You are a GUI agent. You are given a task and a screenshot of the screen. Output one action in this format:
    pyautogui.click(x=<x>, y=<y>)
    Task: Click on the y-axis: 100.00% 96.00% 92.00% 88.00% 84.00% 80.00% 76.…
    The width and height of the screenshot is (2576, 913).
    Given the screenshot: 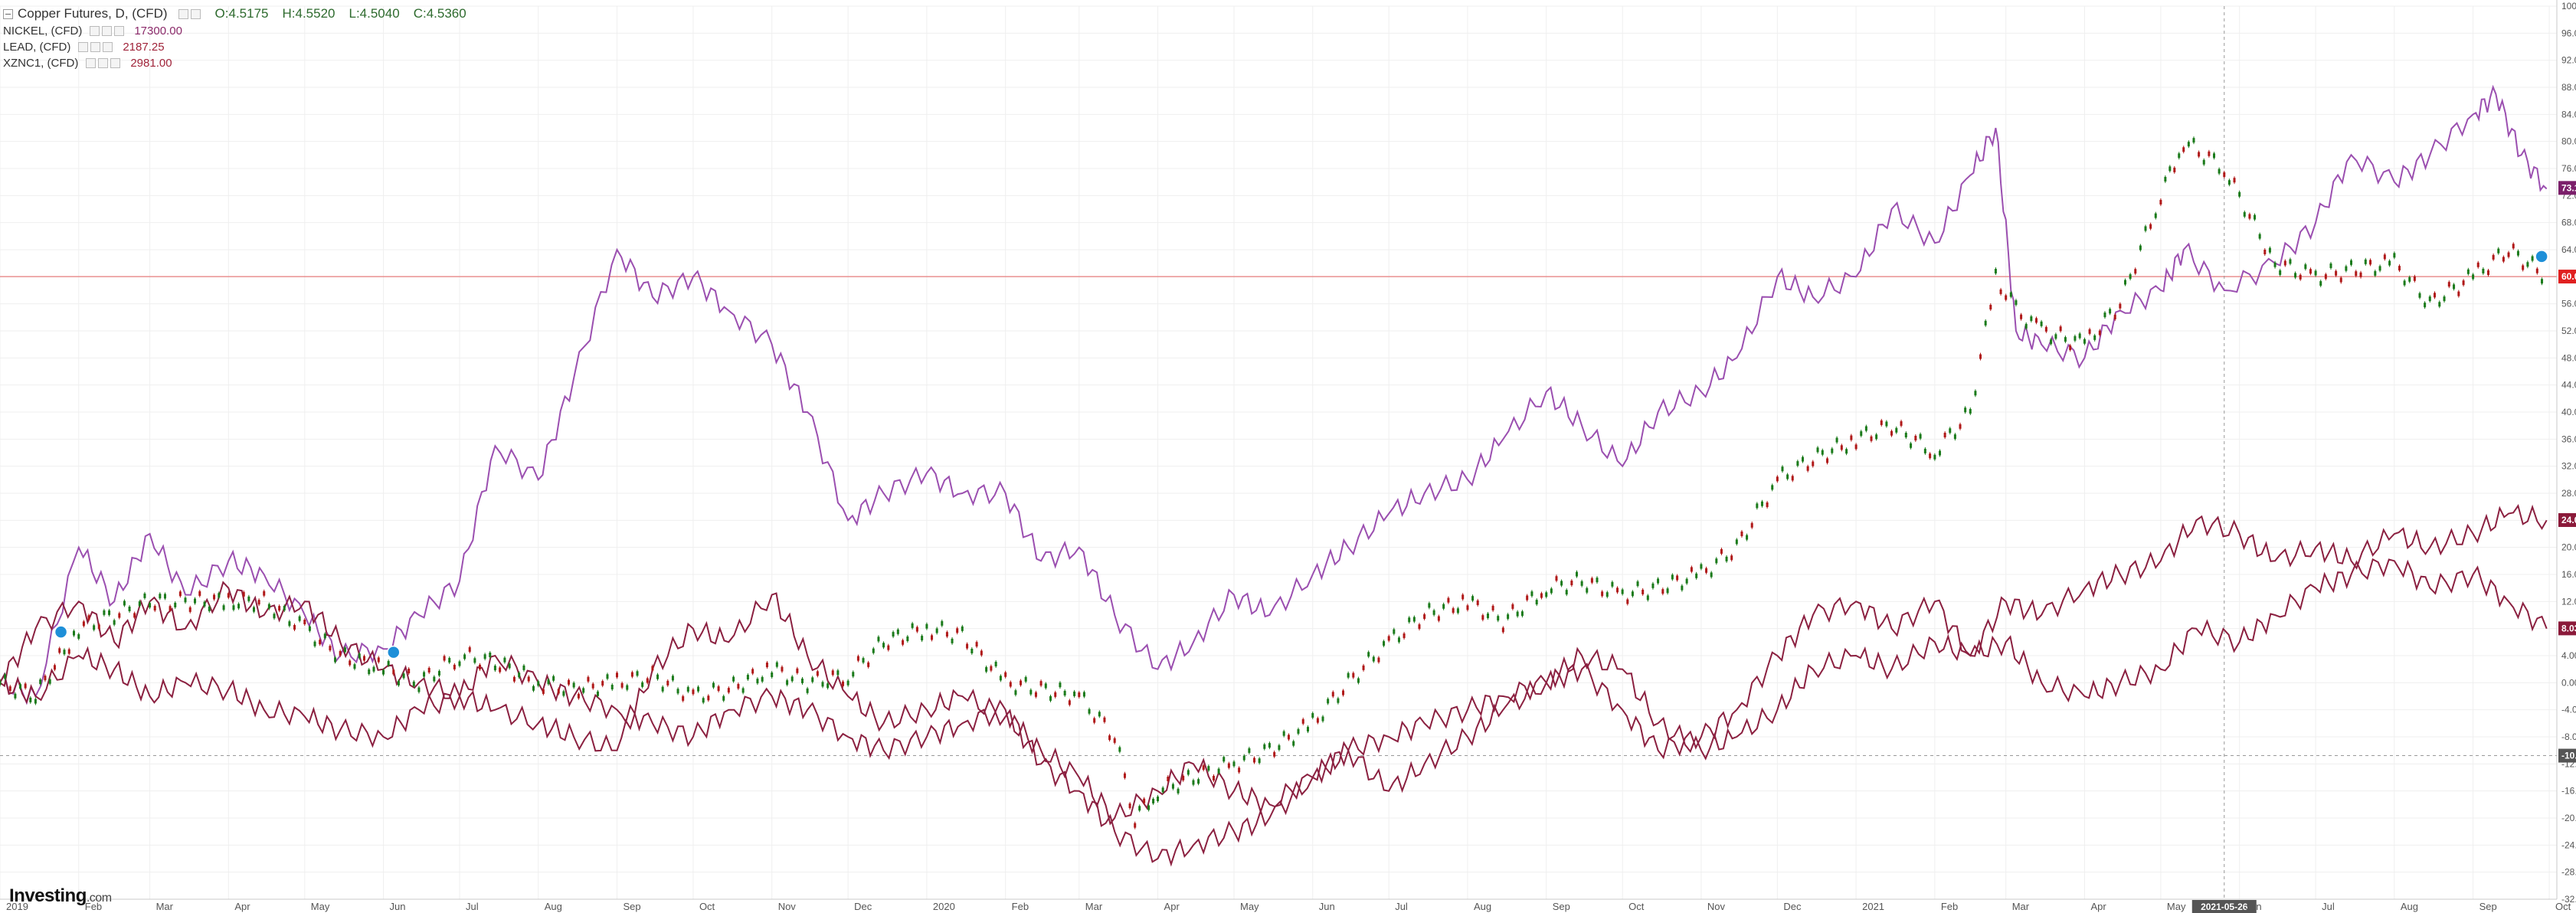 What is the action you would take?
    pyautogui.click(x=2566, y=452)
    